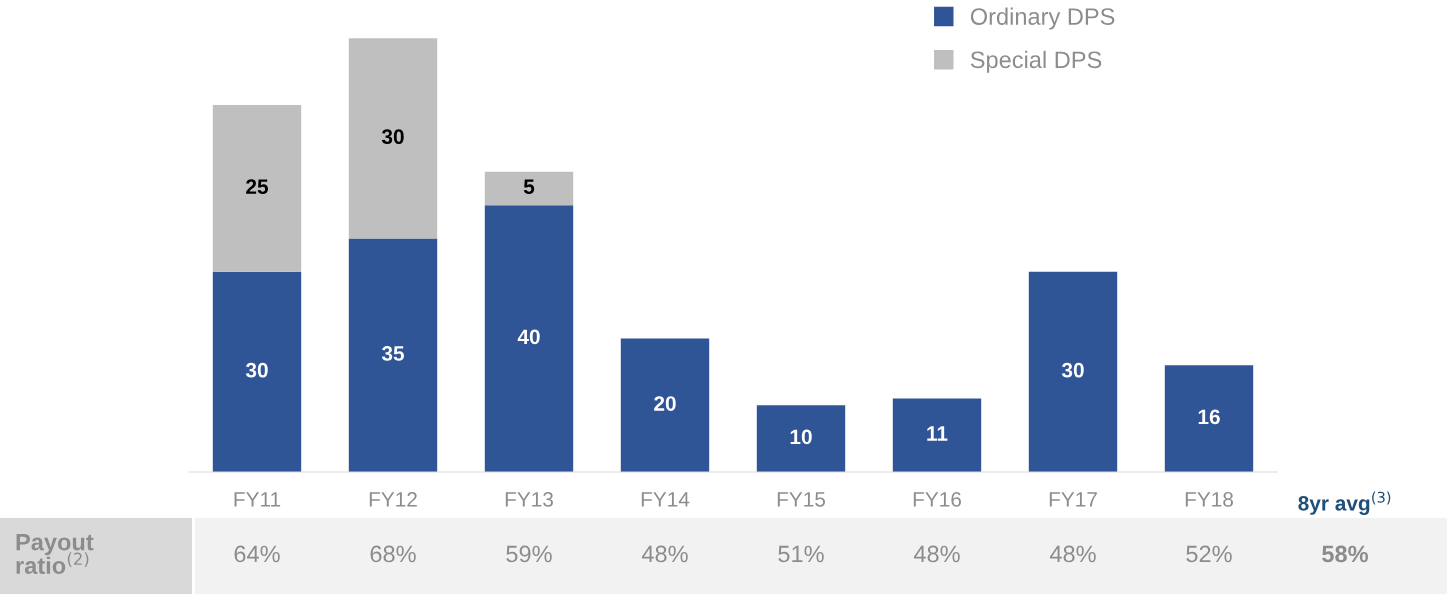 This screenshot has height=594, width=1447. Describe the element at coordinates (1036, 61) in the screenshot. I see `legend-label: Special DPS` at that location.